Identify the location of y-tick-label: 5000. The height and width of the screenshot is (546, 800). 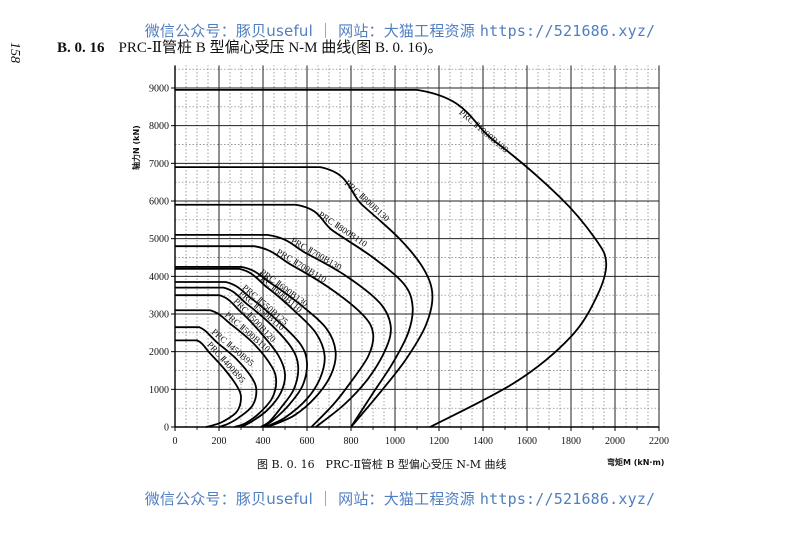
(159, 239).